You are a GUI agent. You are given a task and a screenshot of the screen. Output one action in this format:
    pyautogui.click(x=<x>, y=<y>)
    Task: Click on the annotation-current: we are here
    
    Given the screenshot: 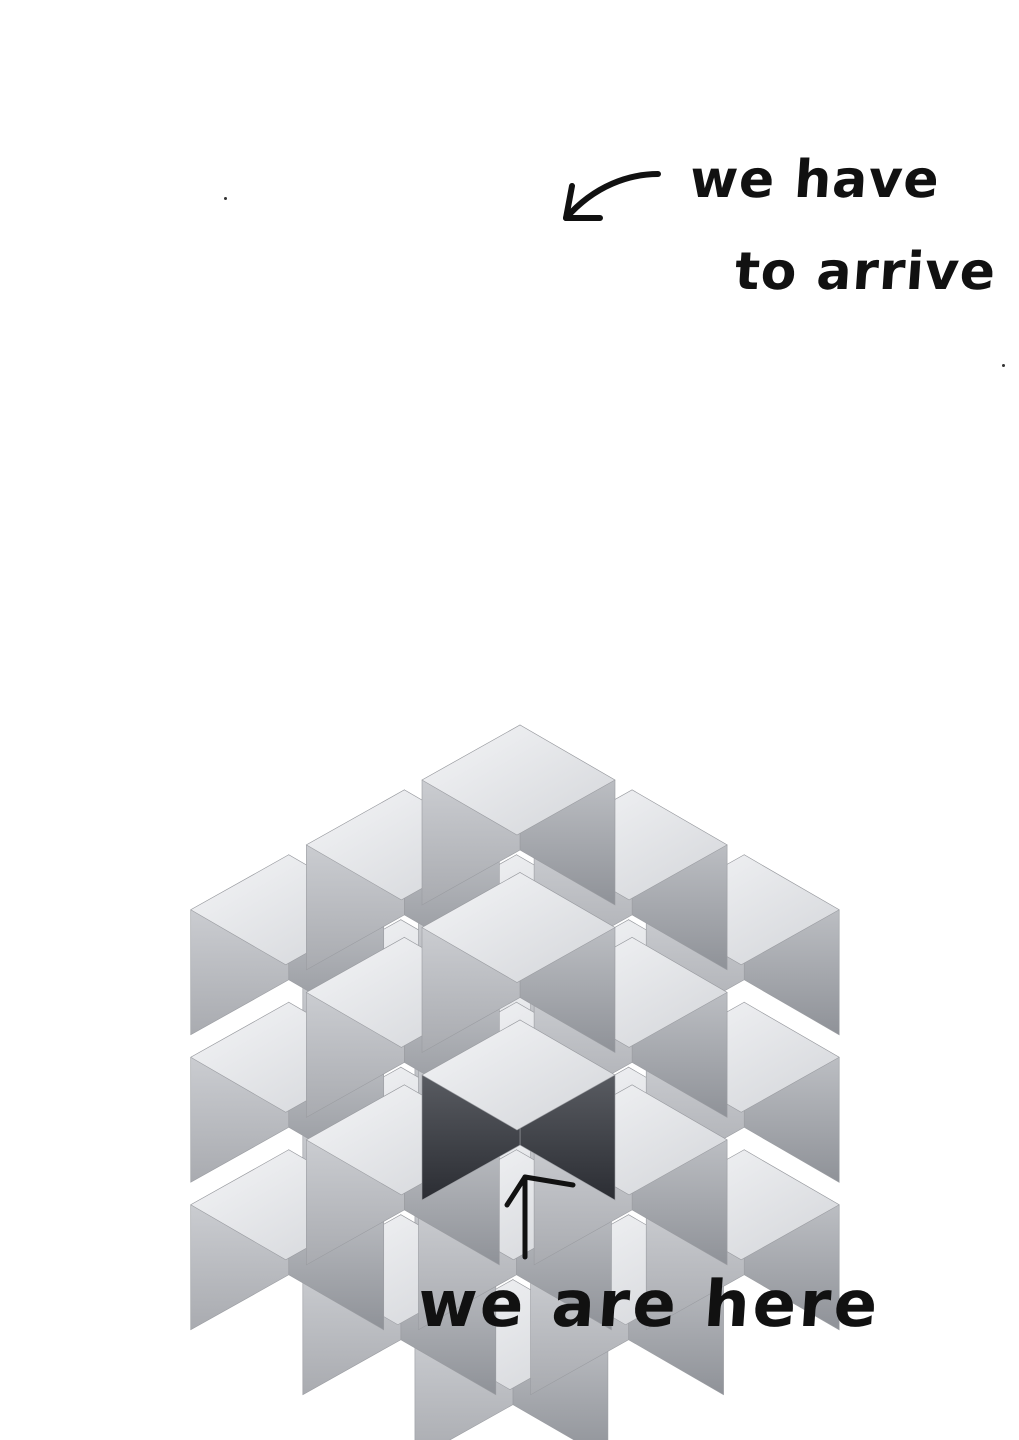 What is the action you would take?
    pyautogui.click(x=649, y=1305)
    